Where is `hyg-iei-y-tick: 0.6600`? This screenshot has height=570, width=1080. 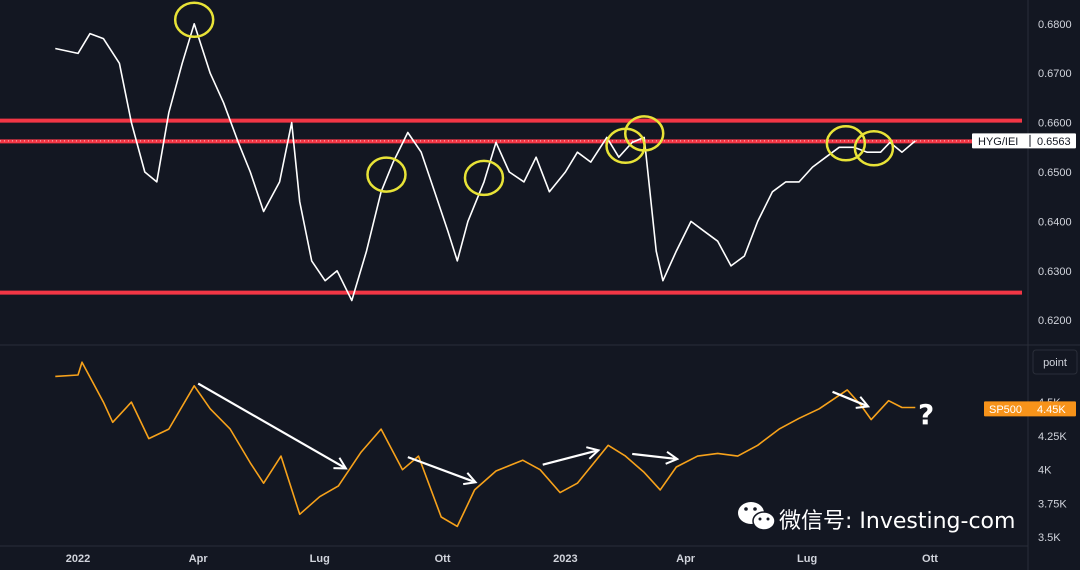 hyg-iei-y-tick: 0.6600 is located at coordinates (1055, 124).